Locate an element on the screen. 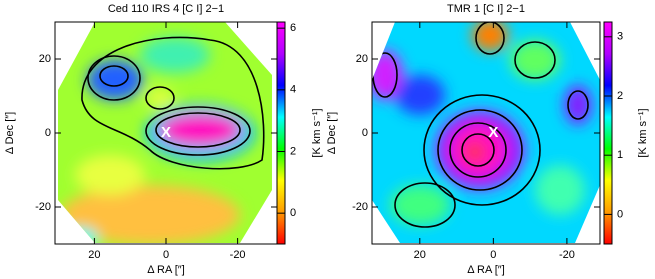  colorbar-tick-label: 3 is located at coordinates (620, 37).